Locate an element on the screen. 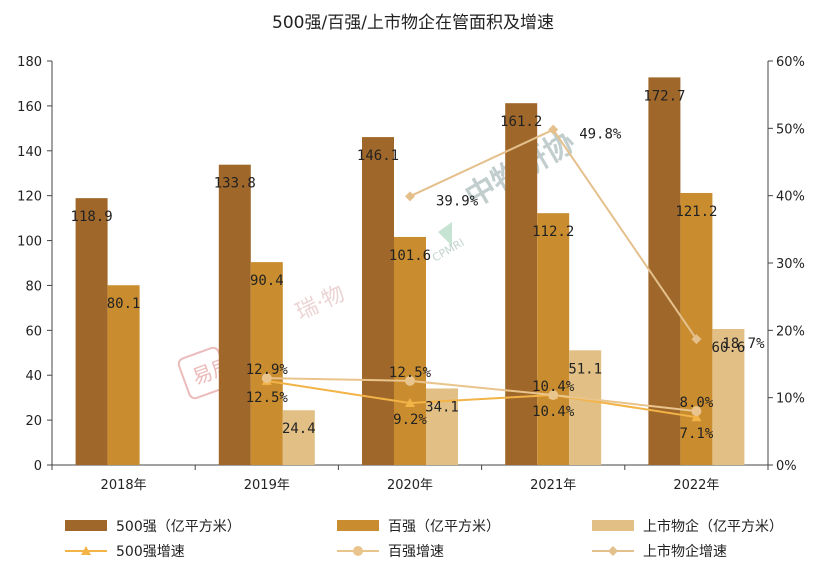 Image resolution: width=826 pixels, height=572 pixels. bar-value-label: 133.8 is located at coordinates (235, 184).